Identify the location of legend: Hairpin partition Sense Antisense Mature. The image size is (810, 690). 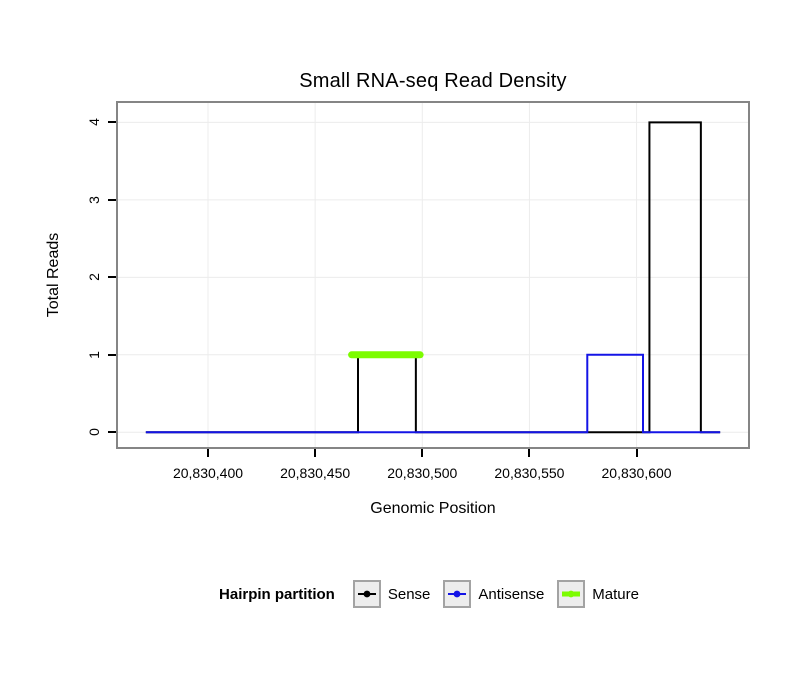
(417, 594).